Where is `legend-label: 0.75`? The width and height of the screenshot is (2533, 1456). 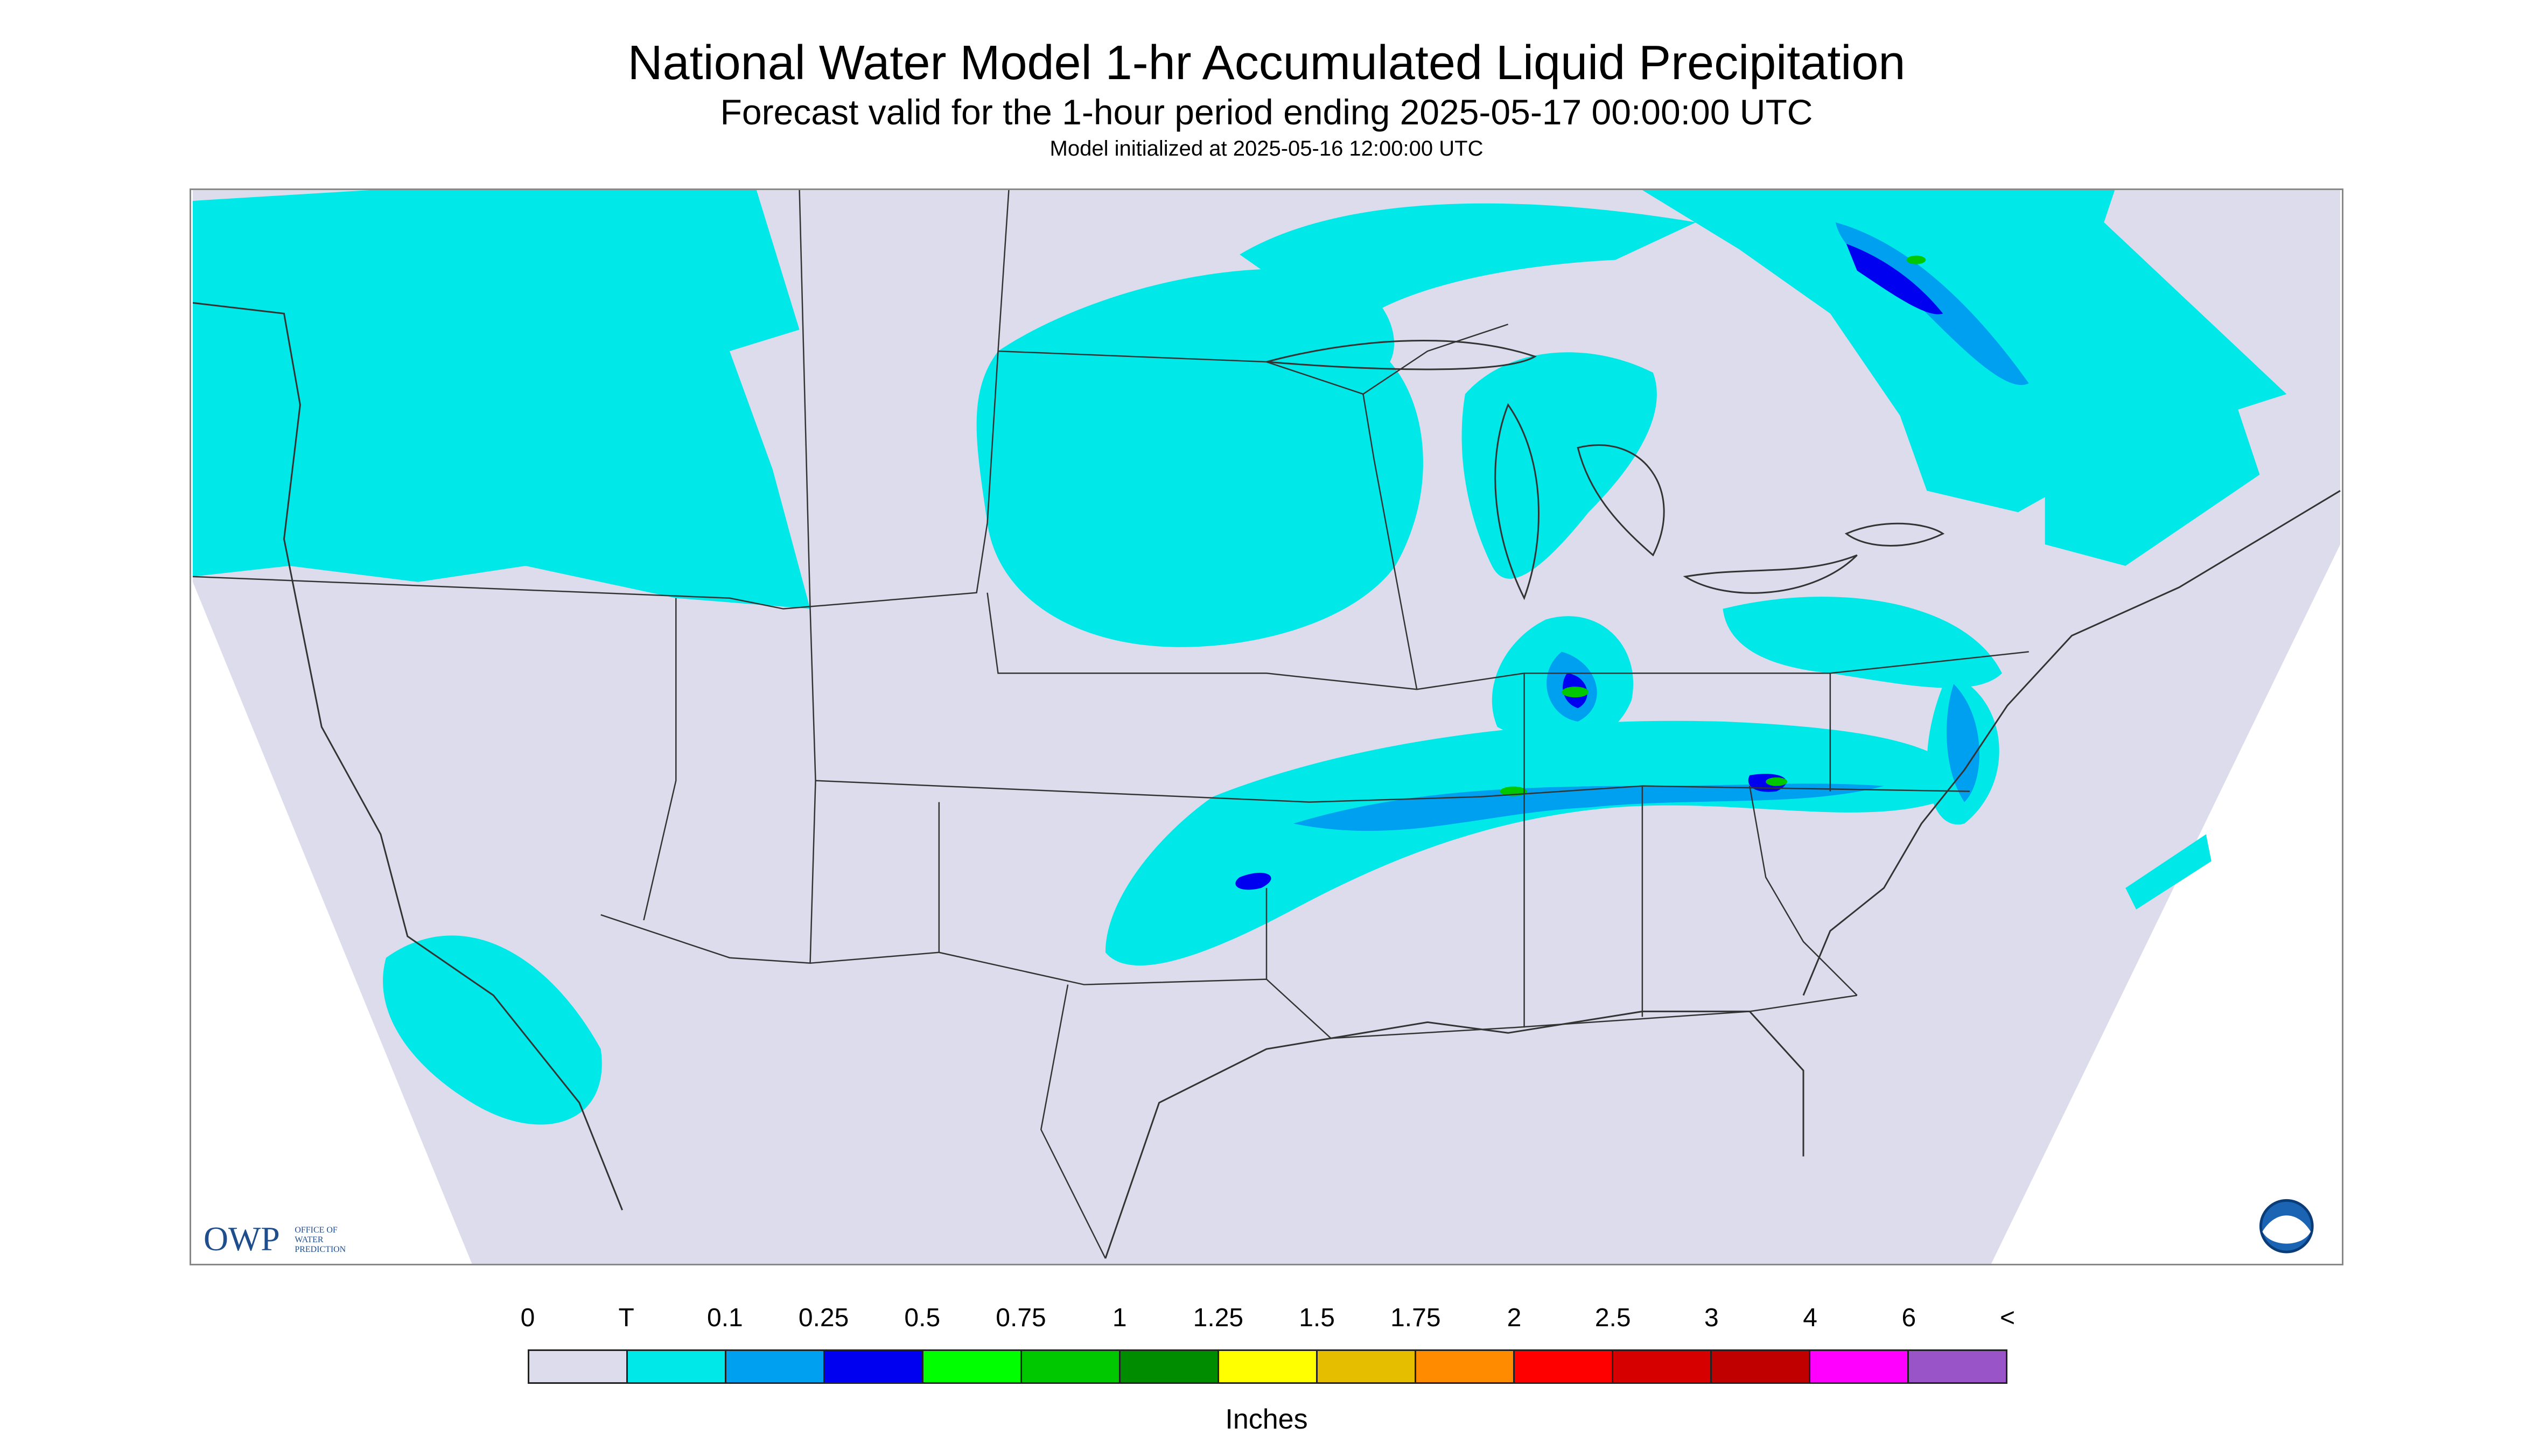
legend-label: 0.75 is located at coordinates (1021, 1318).